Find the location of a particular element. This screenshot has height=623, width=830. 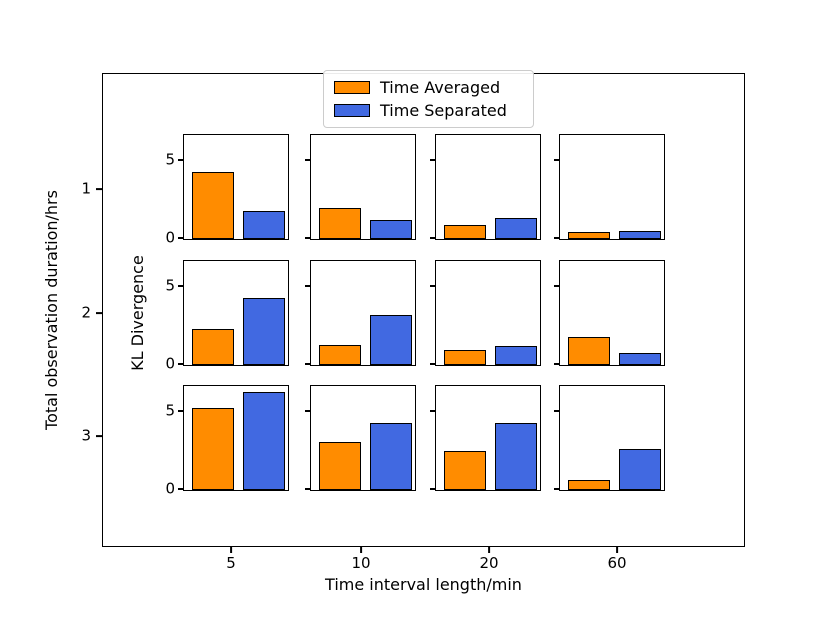

time-separated-swatch-icon is located at coordinates (352, 110).